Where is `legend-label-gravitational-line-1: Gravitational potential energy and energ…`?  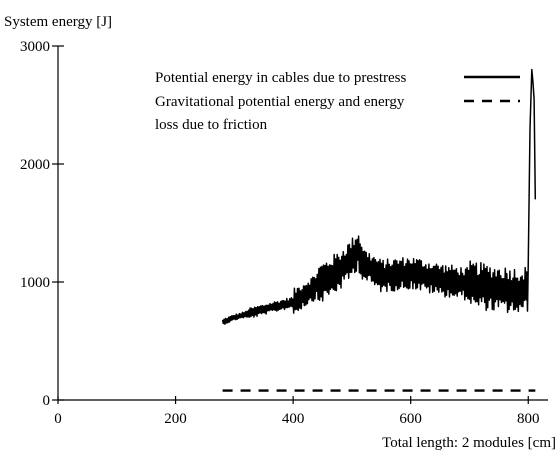
legend-label-gravitational-line-1: Gravitational potential energy and energ… is located at coordinates (280, 102).